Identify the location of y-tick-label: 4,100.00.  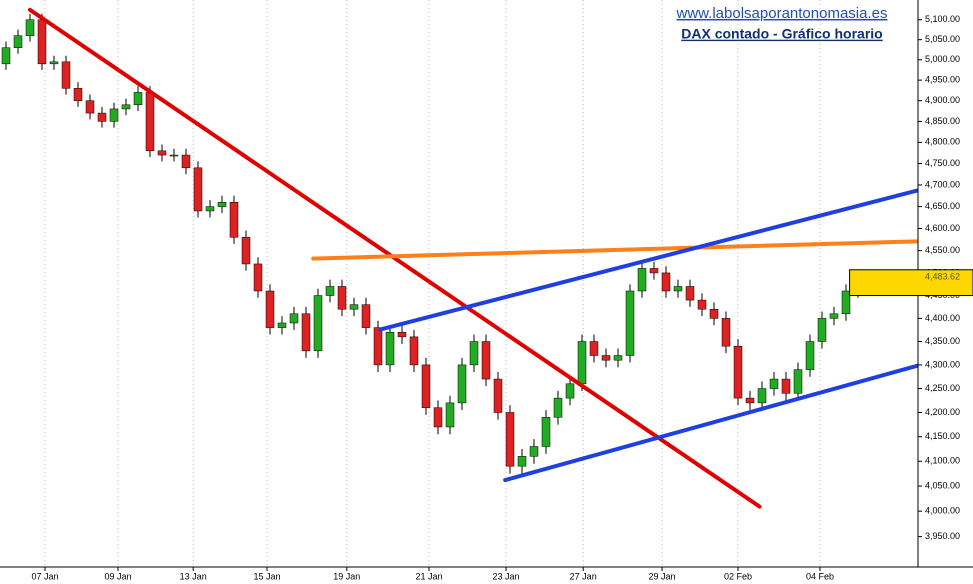
(942, 461).